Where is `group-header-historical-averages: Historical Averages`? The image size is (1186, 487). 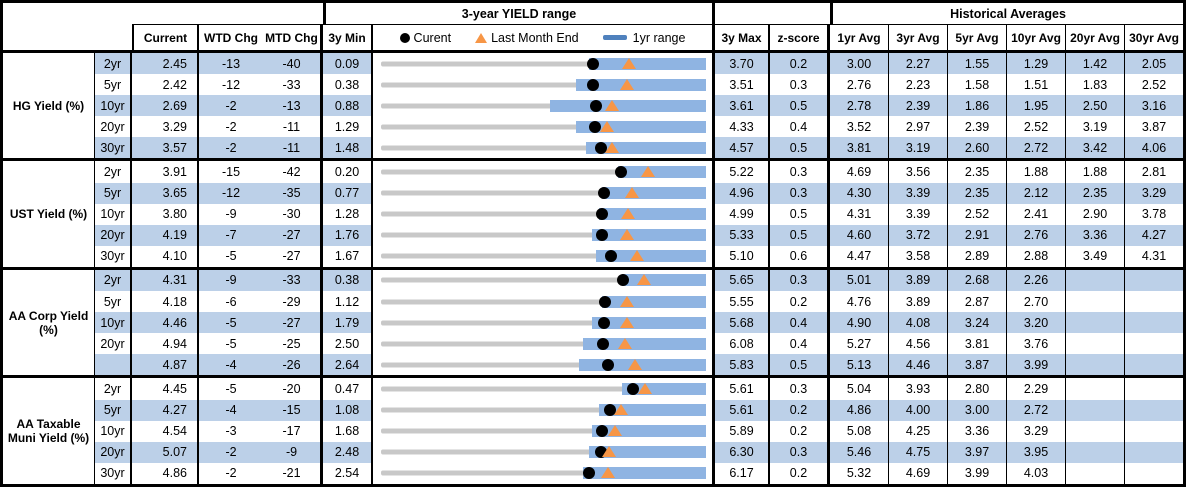
group-header-historical-averages: Historical Averages is located at coordinates (1006, 14).